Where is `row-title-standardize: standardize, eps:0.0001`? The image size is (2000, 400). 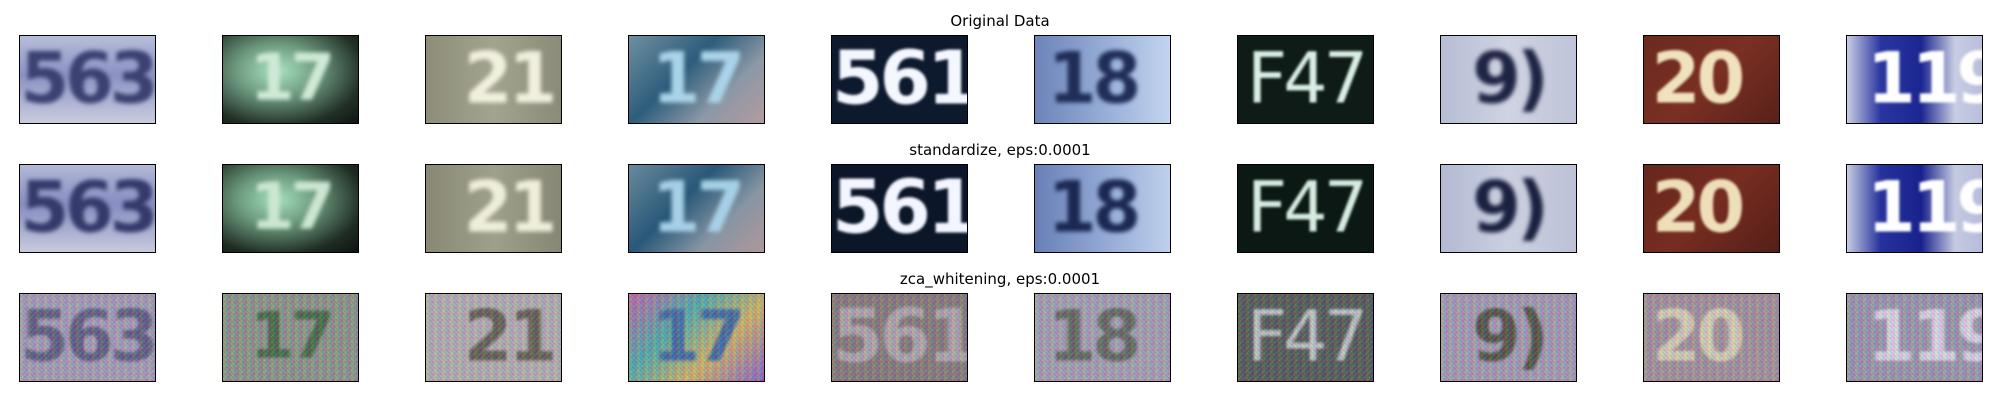
row-title-standardize: standardize, eps:0.0001 is located at coordinates (1000, 150).